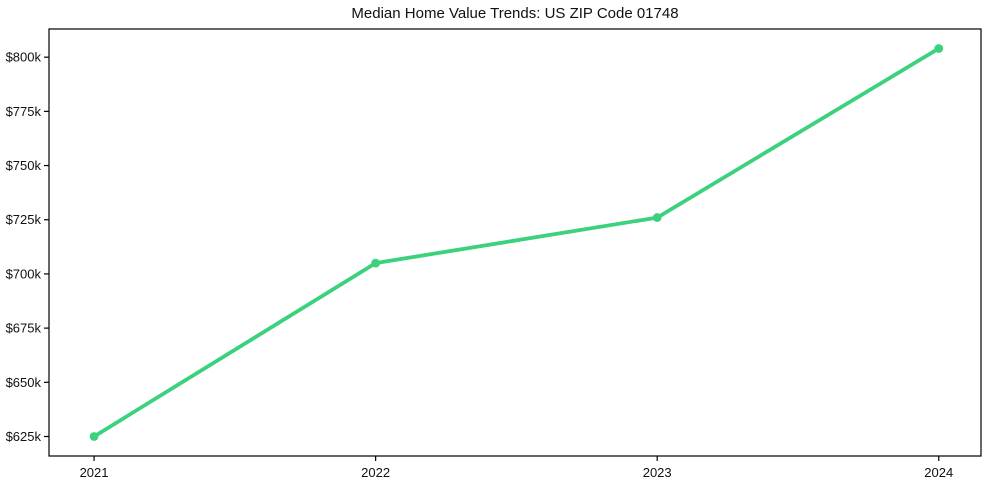  I want to click on y-axis-tick-label: $750k, so click(24, 165).